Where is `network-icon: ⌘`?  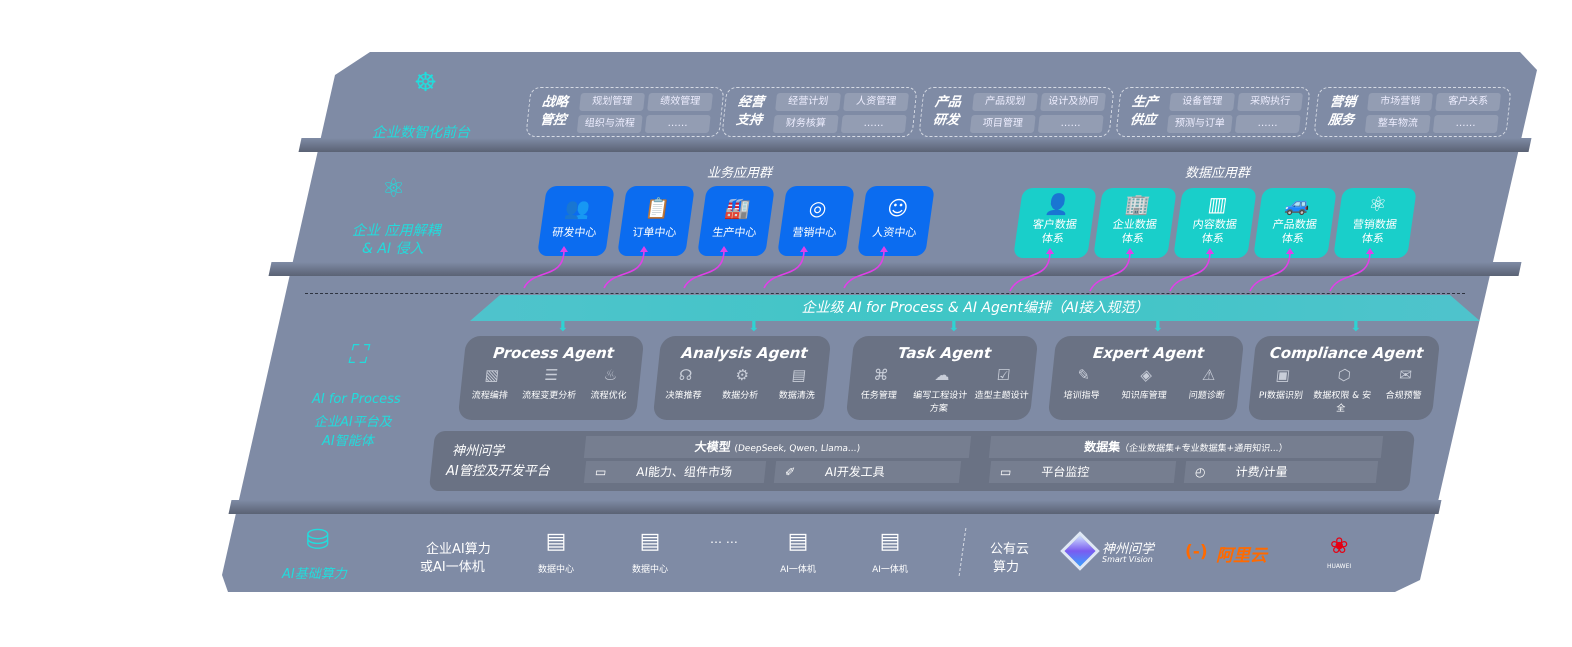 network-icon: ⌘ is located at coordinates (881, 375).